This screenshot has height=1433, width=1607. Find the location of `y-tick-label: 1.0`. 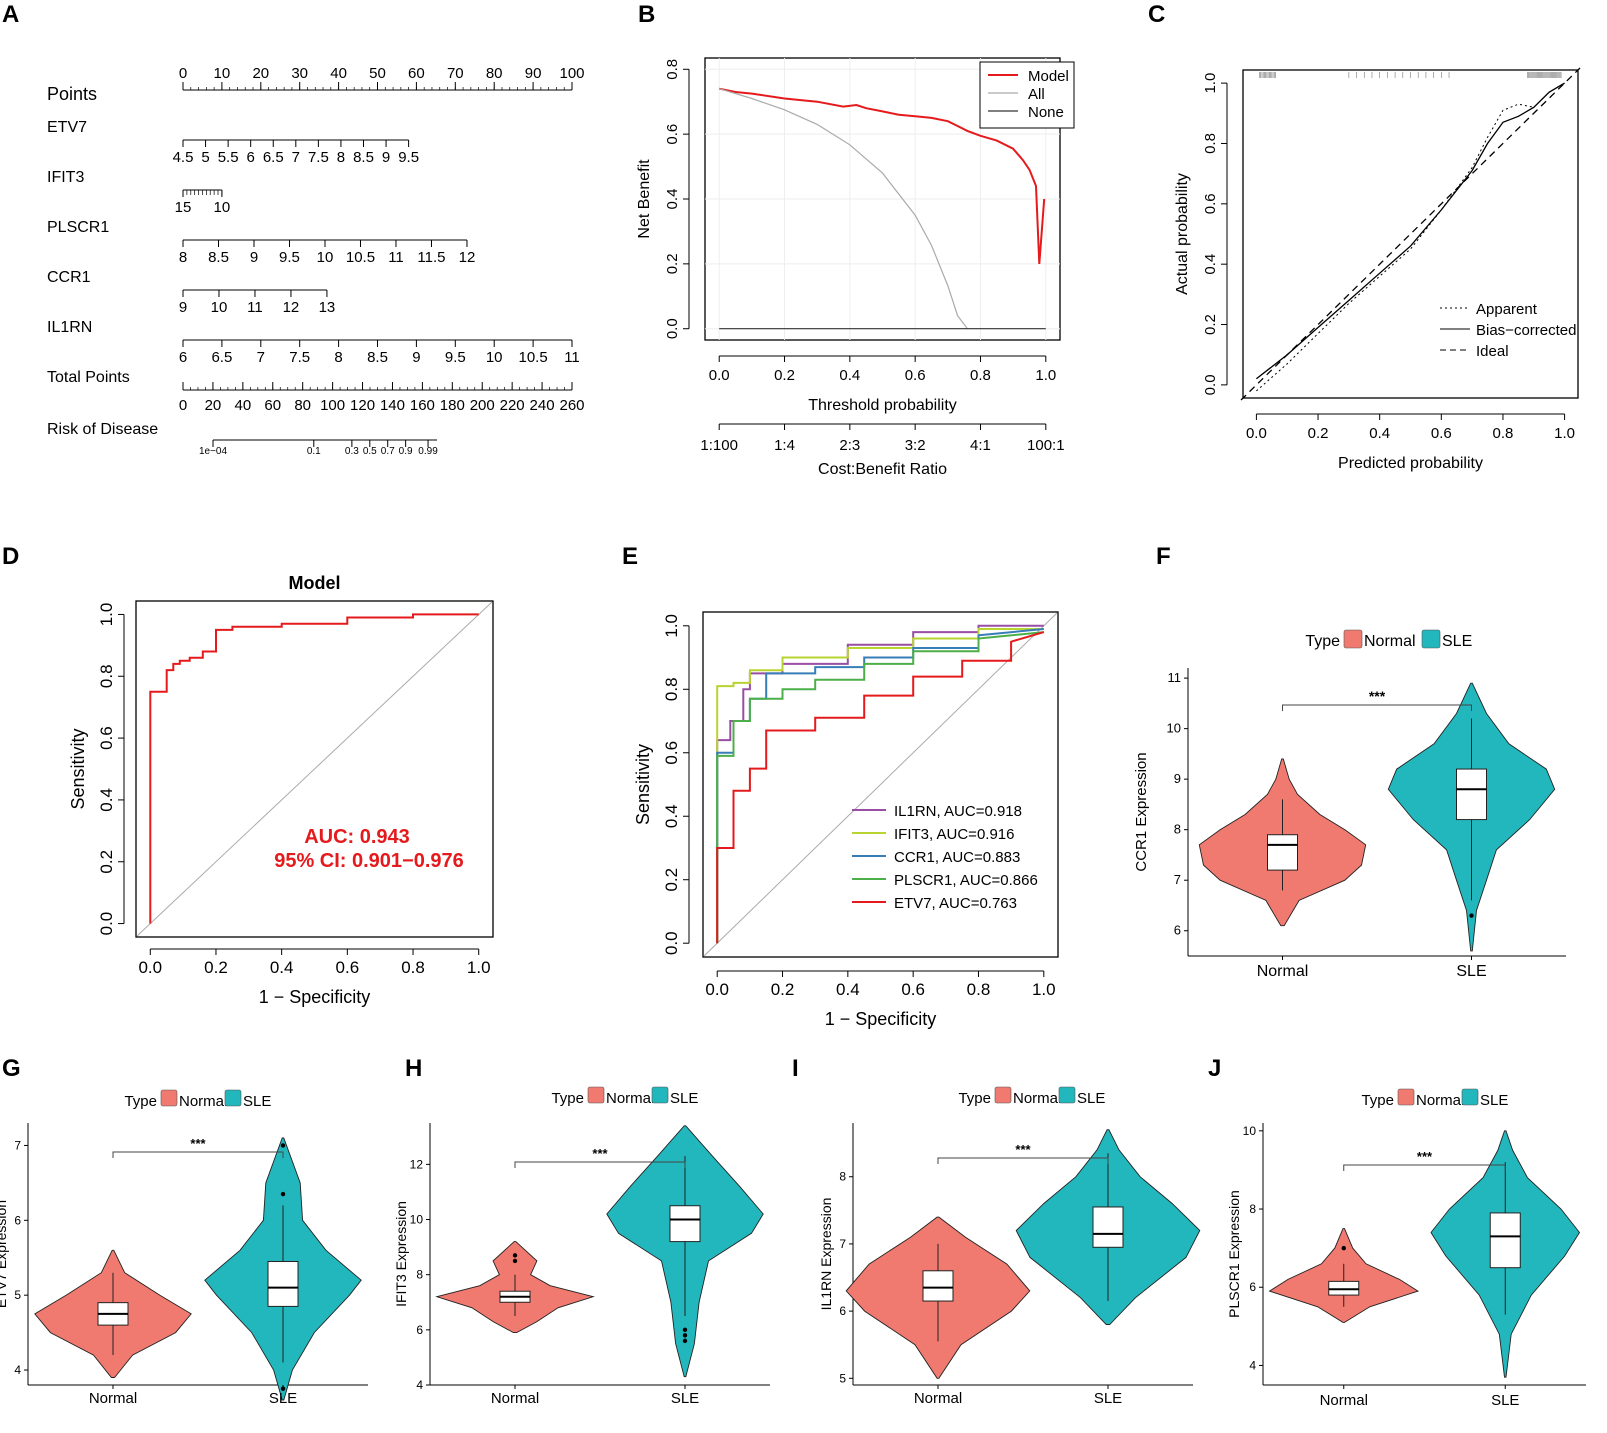

y-tick-label: 1.0 is located at coordinates (1210, 83).